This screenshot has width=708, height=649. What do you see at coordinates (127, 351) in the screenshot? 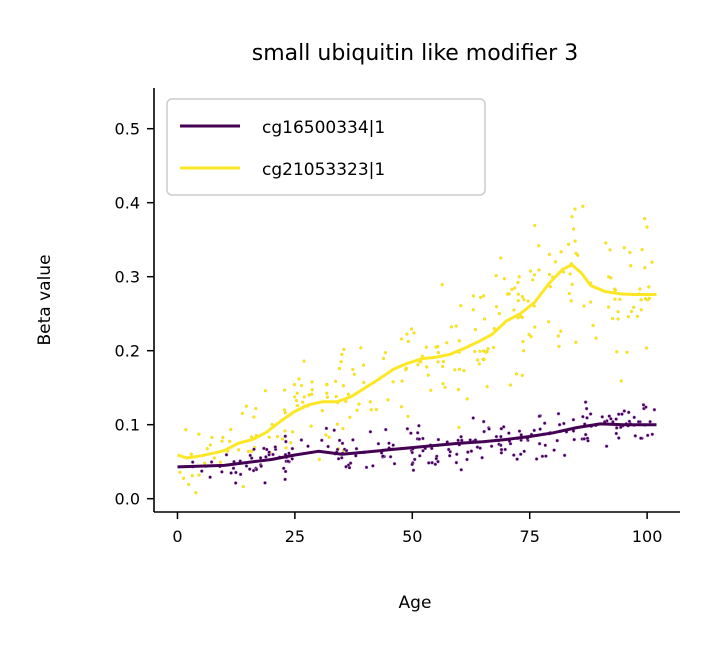
I see `y-tick-label: 0.2` at bounding box center [127, 351].